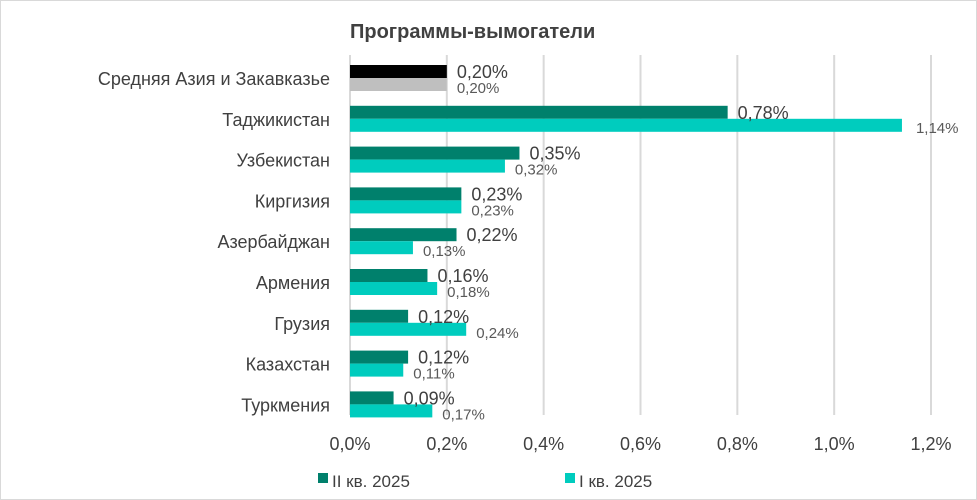  Describe the element at coordinates (302, 324) in the screenshot. I see `category-label: Грузия` at that location.